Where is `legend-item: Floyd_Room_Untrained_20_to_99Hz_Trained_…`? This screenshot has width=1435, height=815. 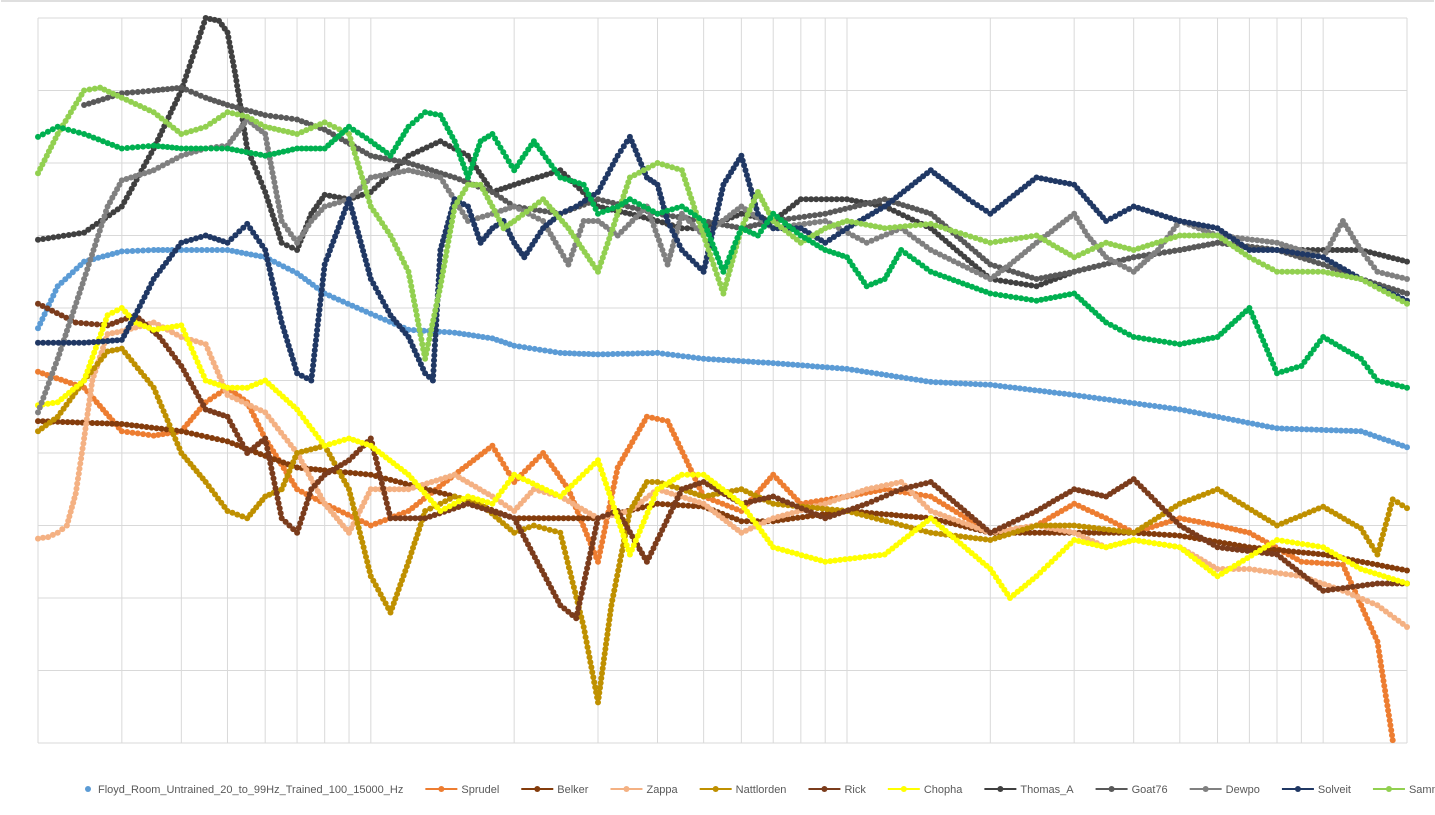 legend-item: Floyd_Room_Untrained_20_to_99Hz_Trained_… is located at coordinates (244, 790).